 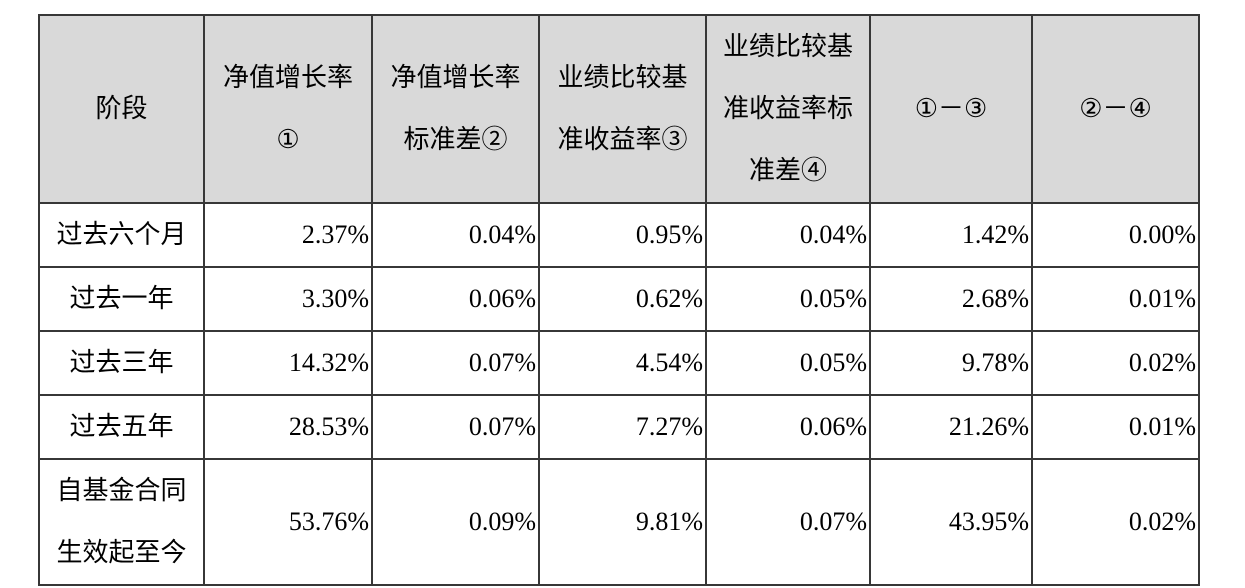 I want to click on header-line: 标准差②, so click(x=455, y=139).